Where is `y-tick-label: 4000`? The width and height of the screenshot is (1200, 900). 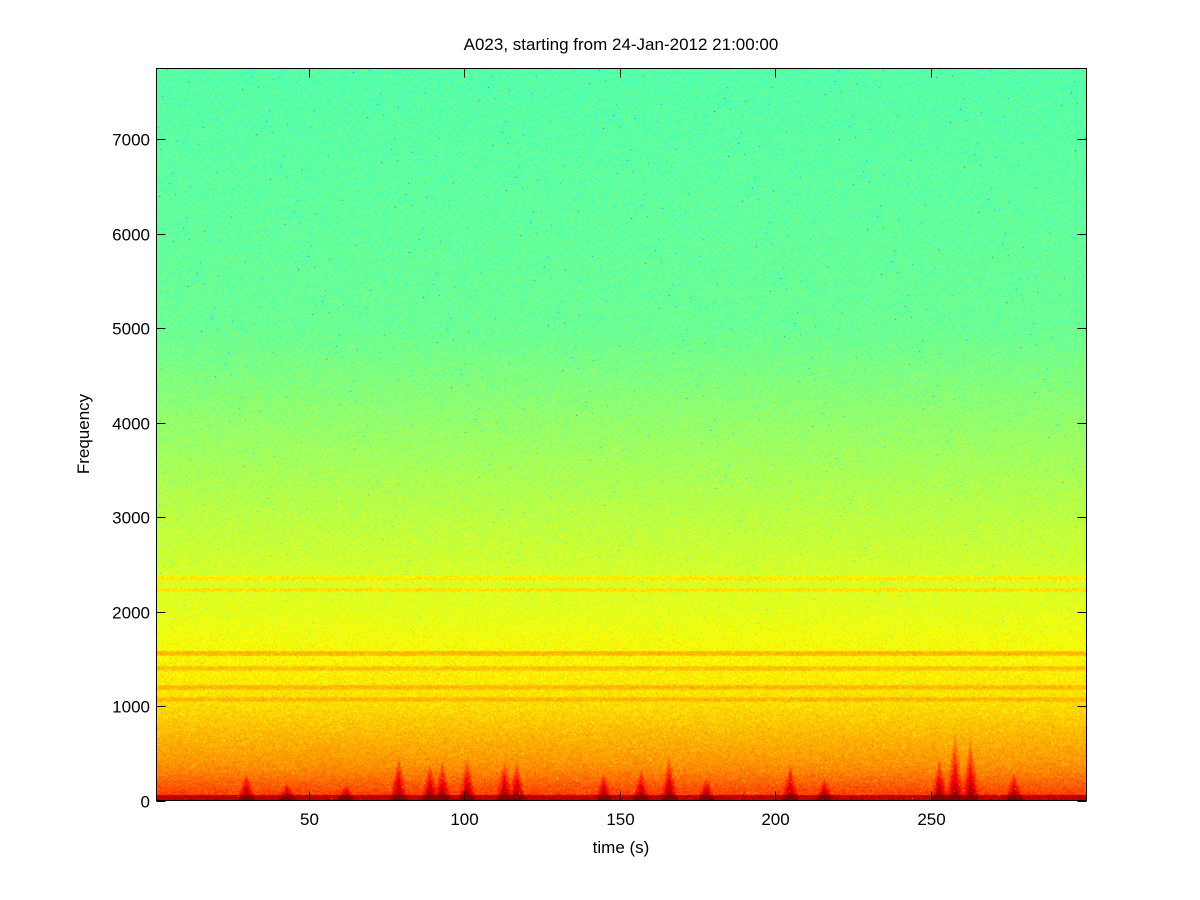
y-tick-label: 4000 is located at coordinates (131, 424).